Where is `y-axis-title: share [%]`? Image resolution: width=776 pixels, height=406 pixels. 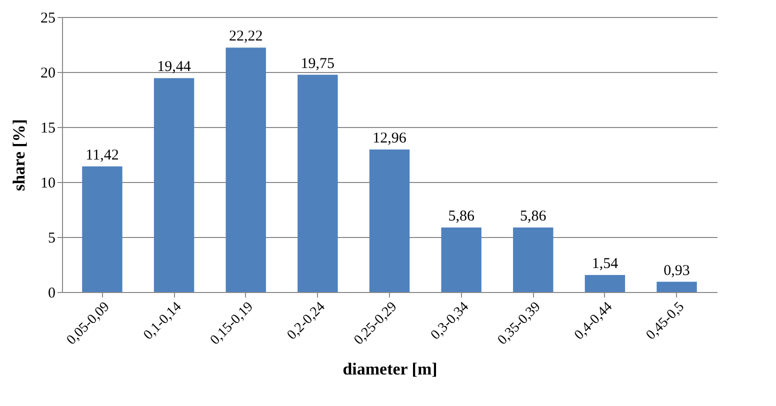 y-axis-title: share [%] is located at coordinates (19, 155).